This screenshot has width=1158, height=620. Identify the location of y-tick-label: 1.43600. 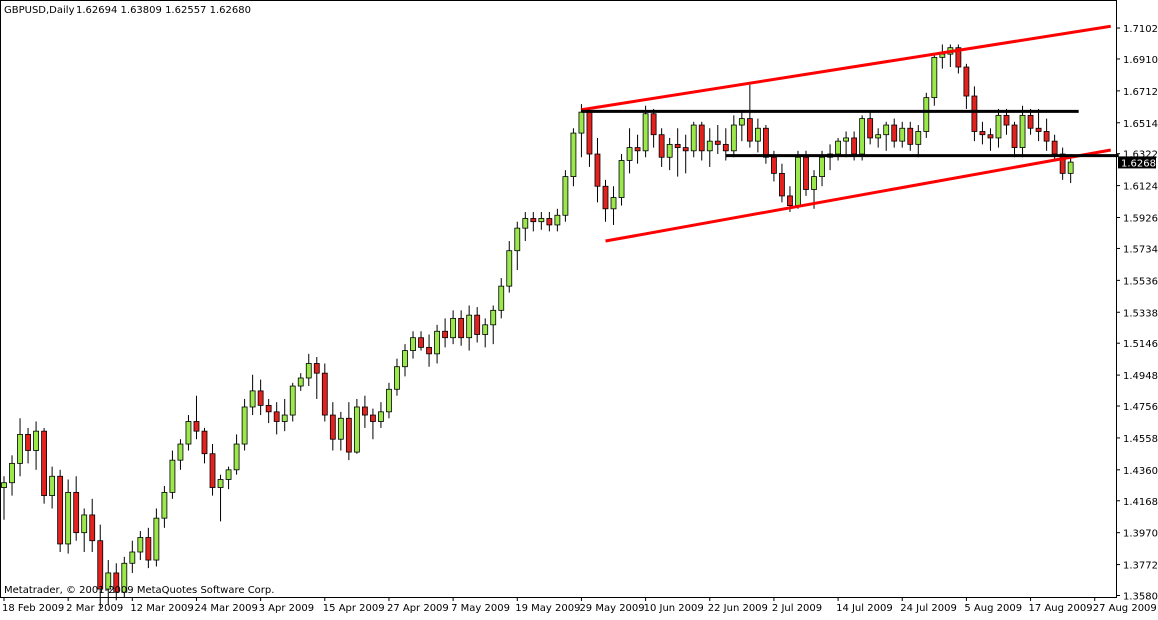
(1140, 471).